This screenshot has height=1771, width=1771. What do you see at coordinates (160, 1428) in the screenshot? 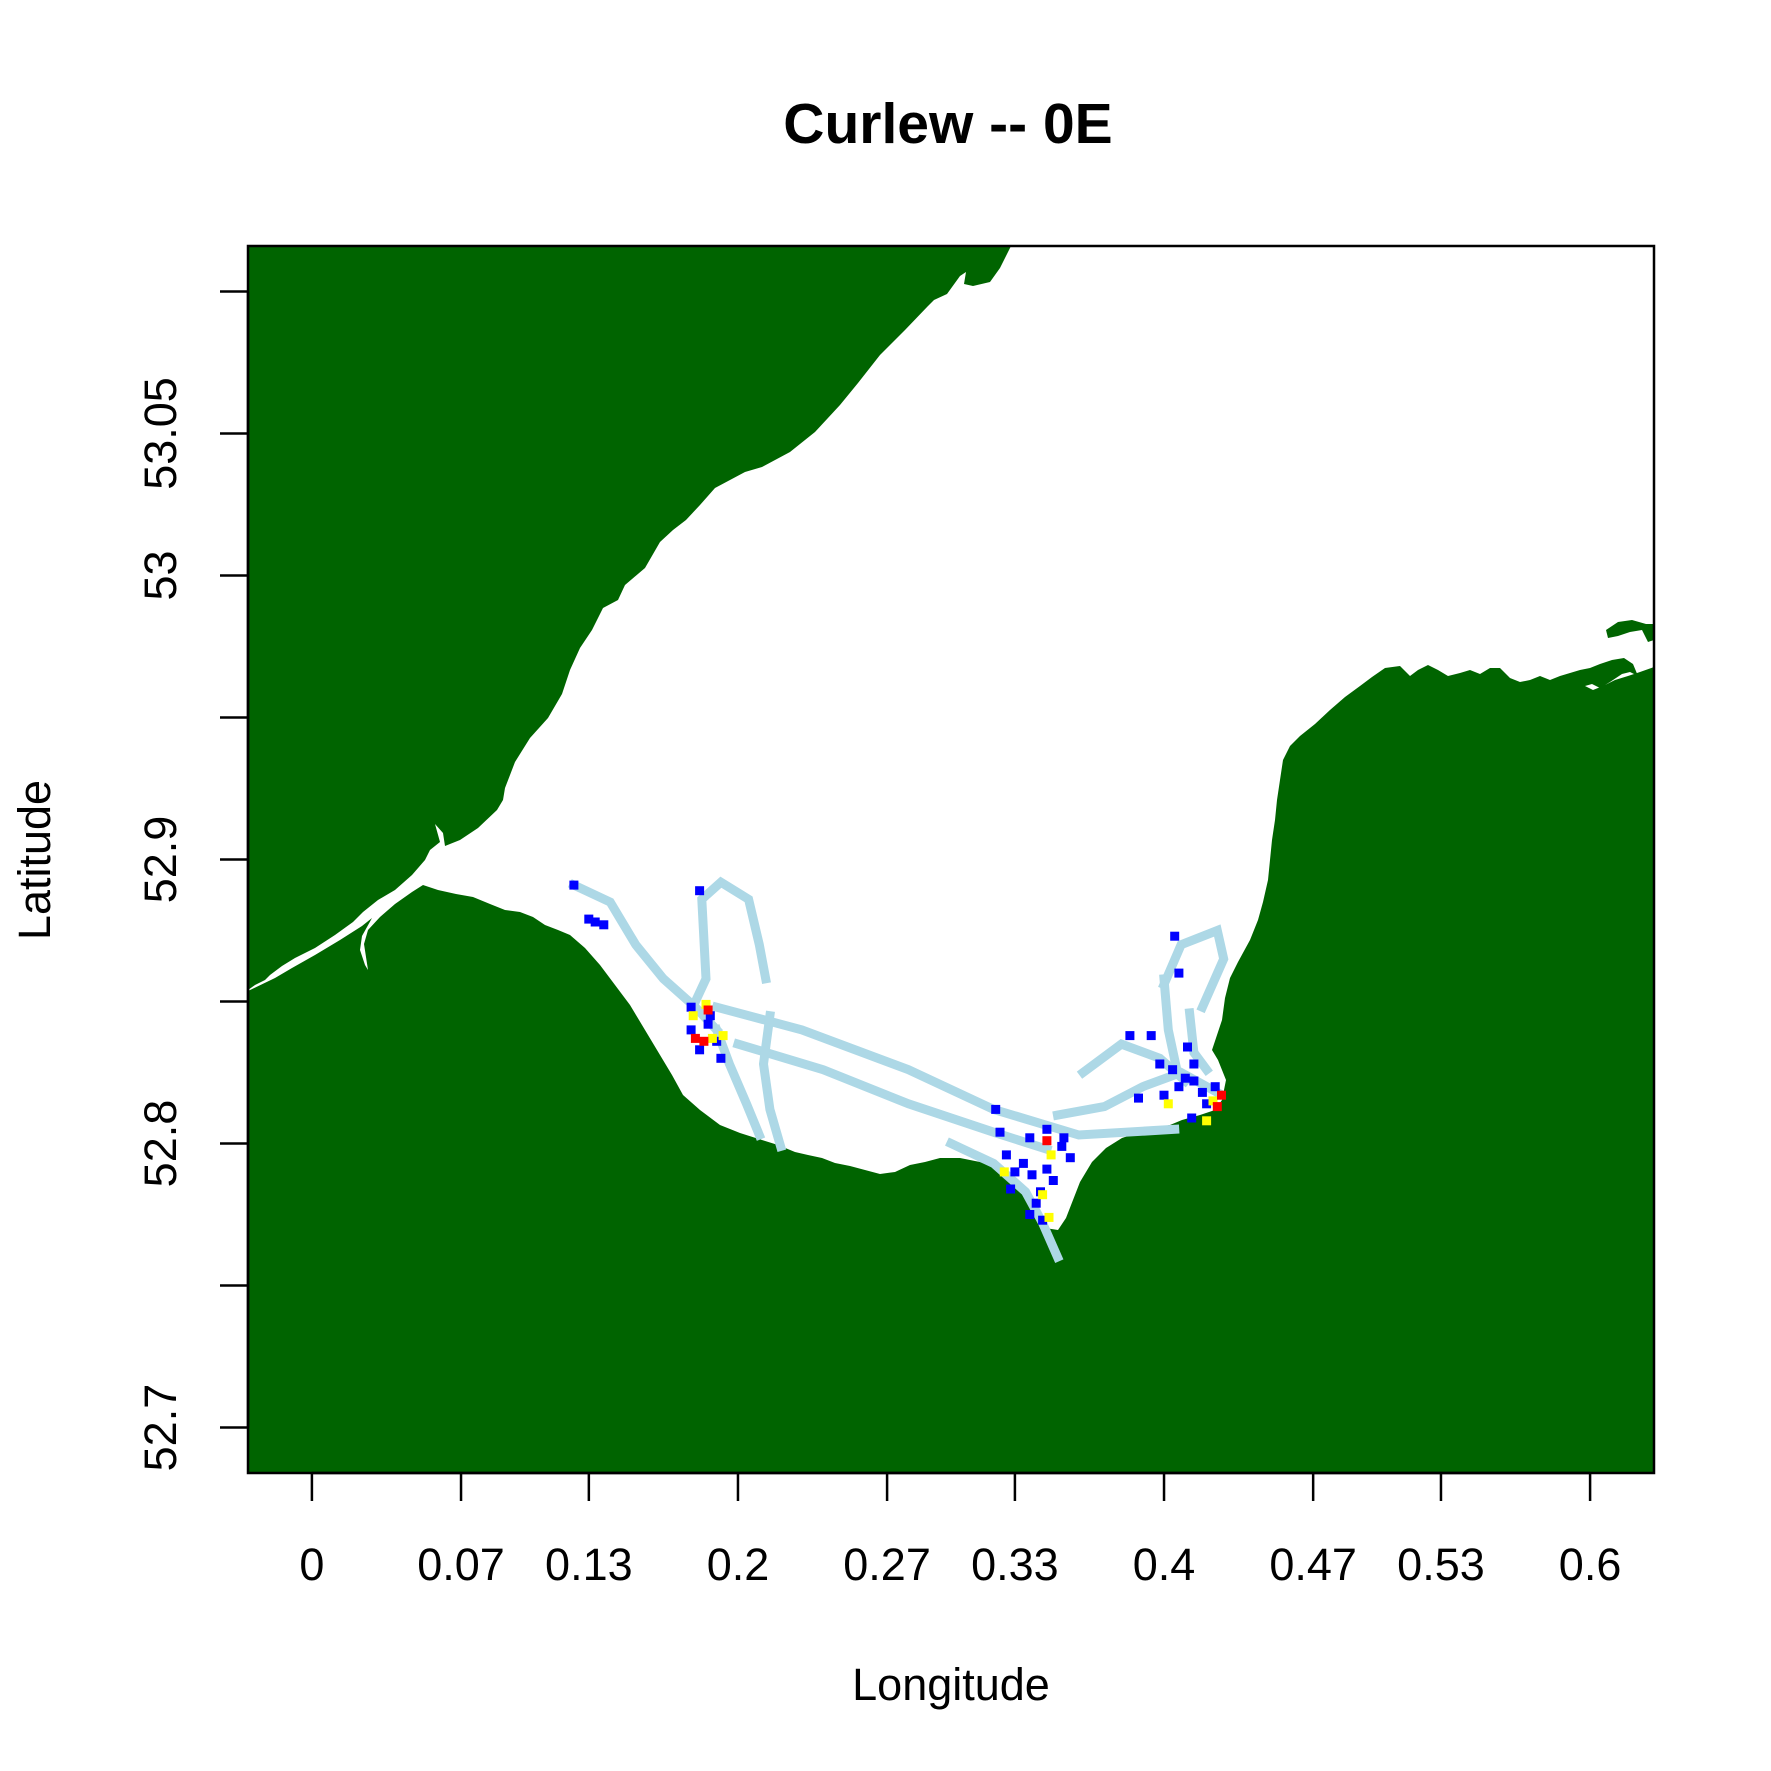
I see `y-tick-label: 52.7` at bounding box center [160, 1428].